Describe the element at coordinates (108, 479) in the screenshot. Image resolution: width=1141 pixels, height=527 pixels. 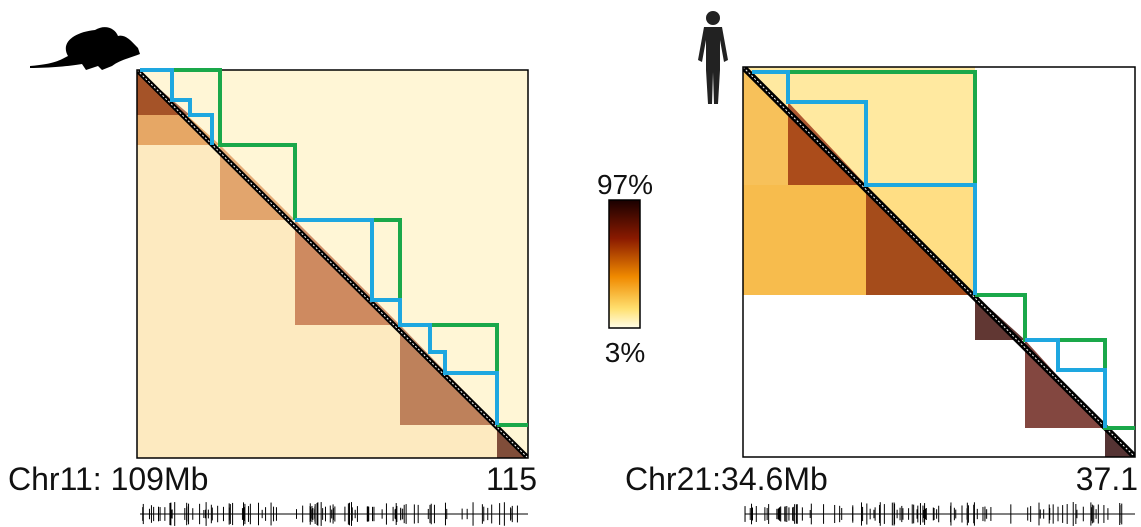
I see `chromosome-label: Chr11: 109Mb` at that location.